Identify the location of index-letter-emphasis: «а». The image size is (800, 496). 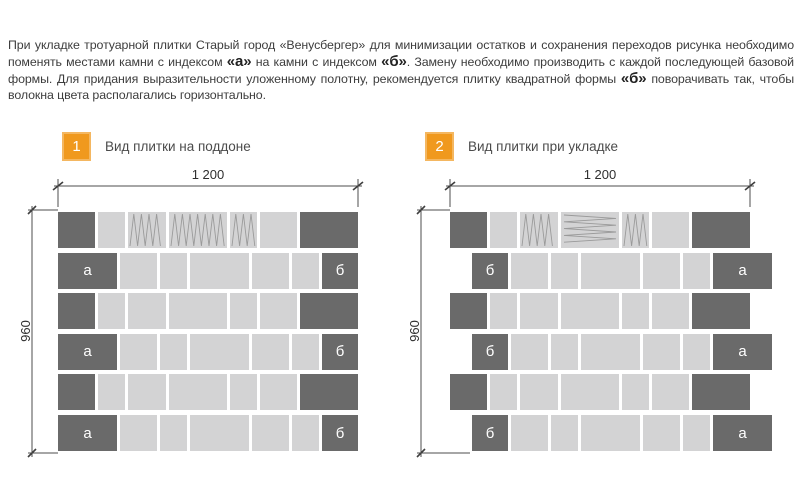
(239, 61).